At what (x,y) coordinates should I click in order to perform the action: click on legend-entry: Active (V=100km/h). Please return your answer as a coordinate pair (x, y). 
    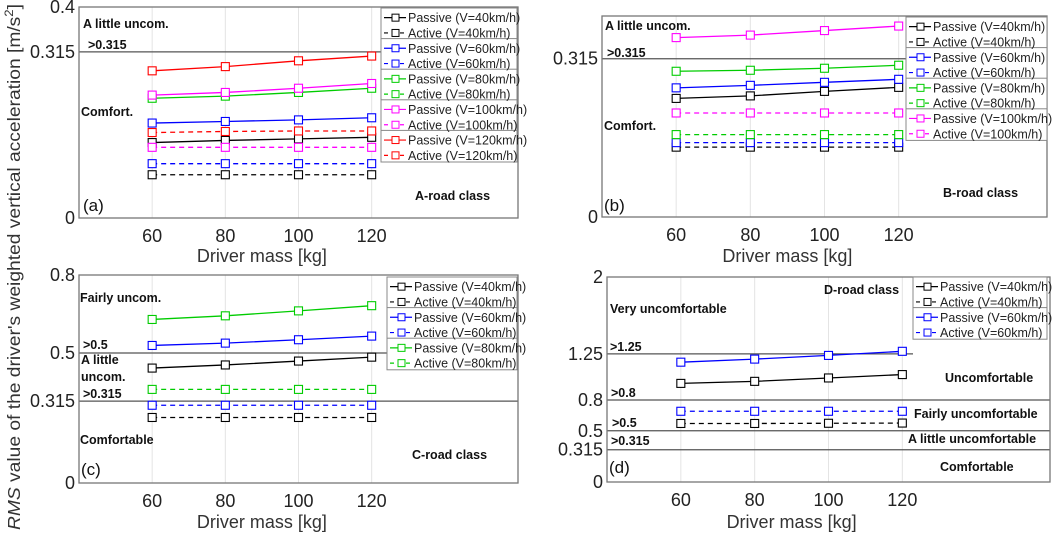
    Looking at the image, I should click on (987, 134).